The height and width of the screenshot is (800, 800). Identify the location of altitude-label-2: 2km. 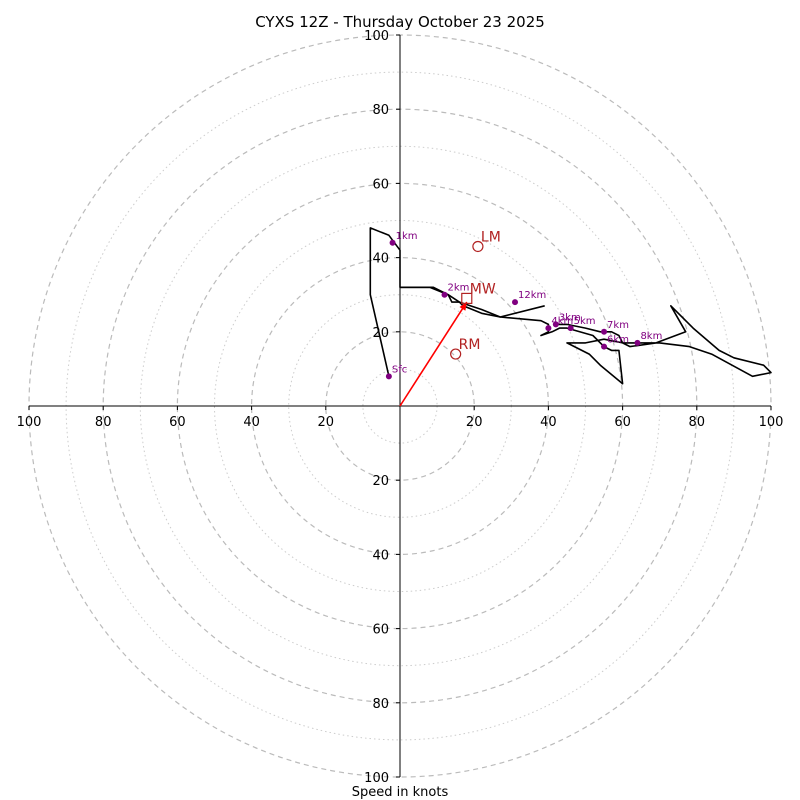
(459, 288).